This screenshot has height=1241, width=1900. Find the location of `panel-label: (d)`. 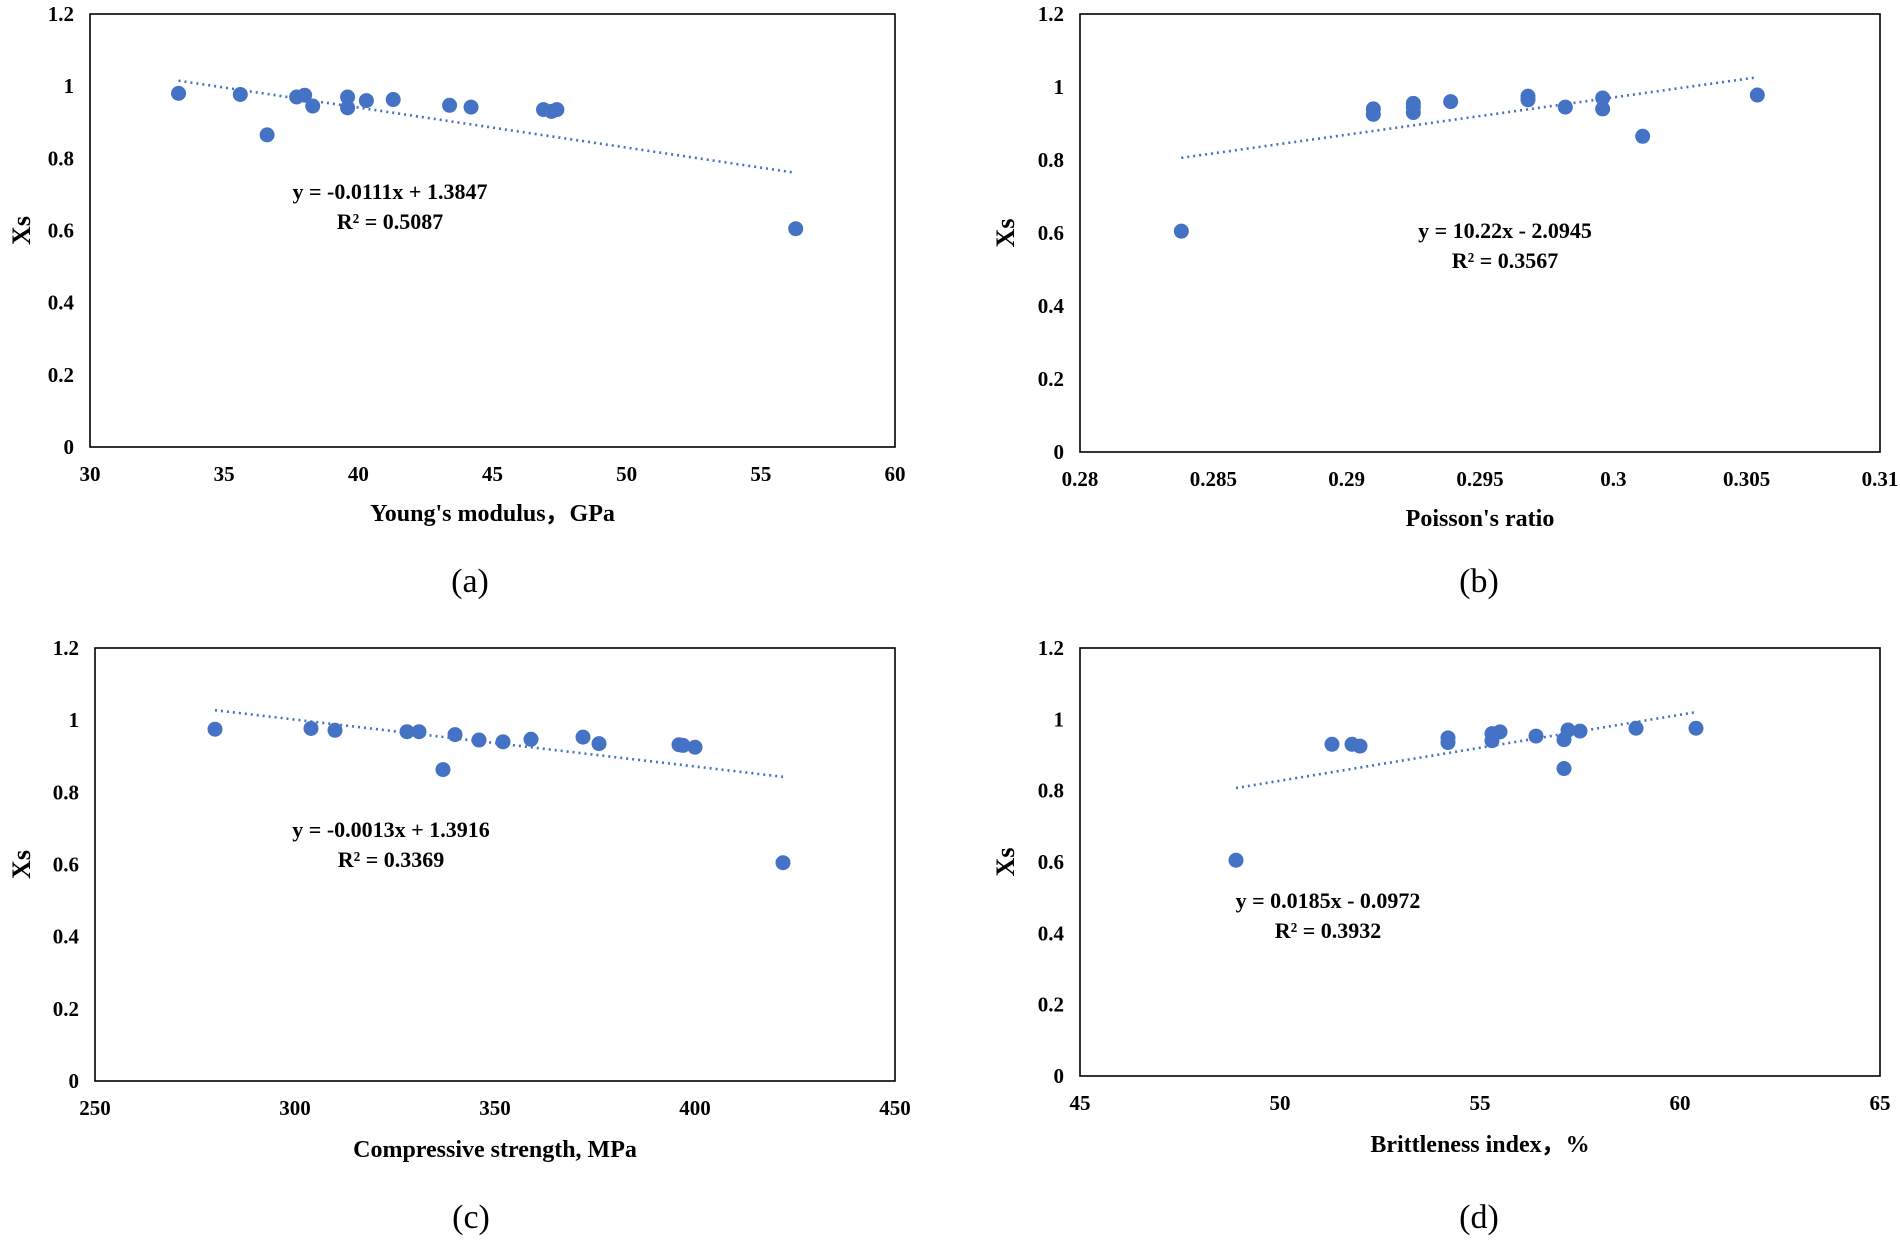

panel-label: (d) is located at coordinates (1479, 1217).